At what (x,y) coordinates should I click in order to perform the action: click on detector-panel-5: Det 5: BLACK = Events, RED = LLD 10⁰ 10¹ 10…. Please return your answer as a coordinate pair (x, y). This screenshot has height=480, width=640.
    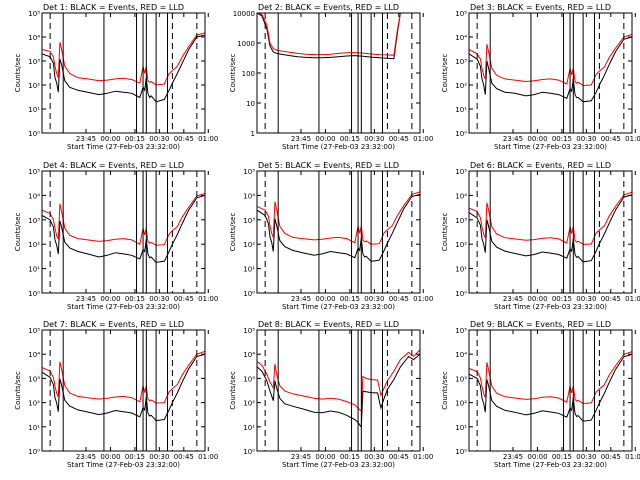
    Looking at the image, I should click on (331, 236).